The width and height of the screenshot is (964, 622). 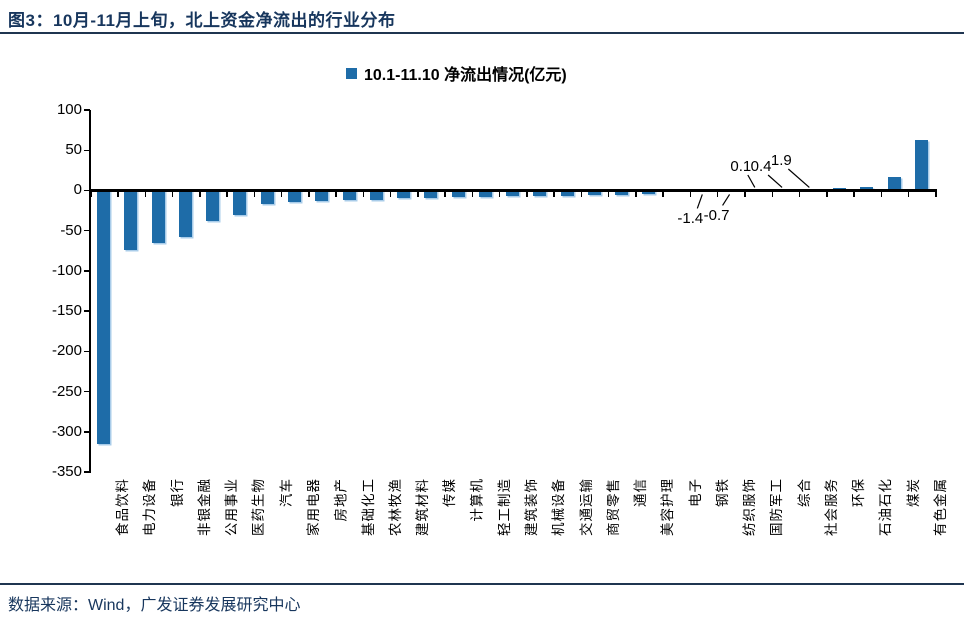 What do you see at coordinates (716, 216) in the screenshot?
I see `value-label-纺织服饰: -0.7` at bounding box center [716, 216].